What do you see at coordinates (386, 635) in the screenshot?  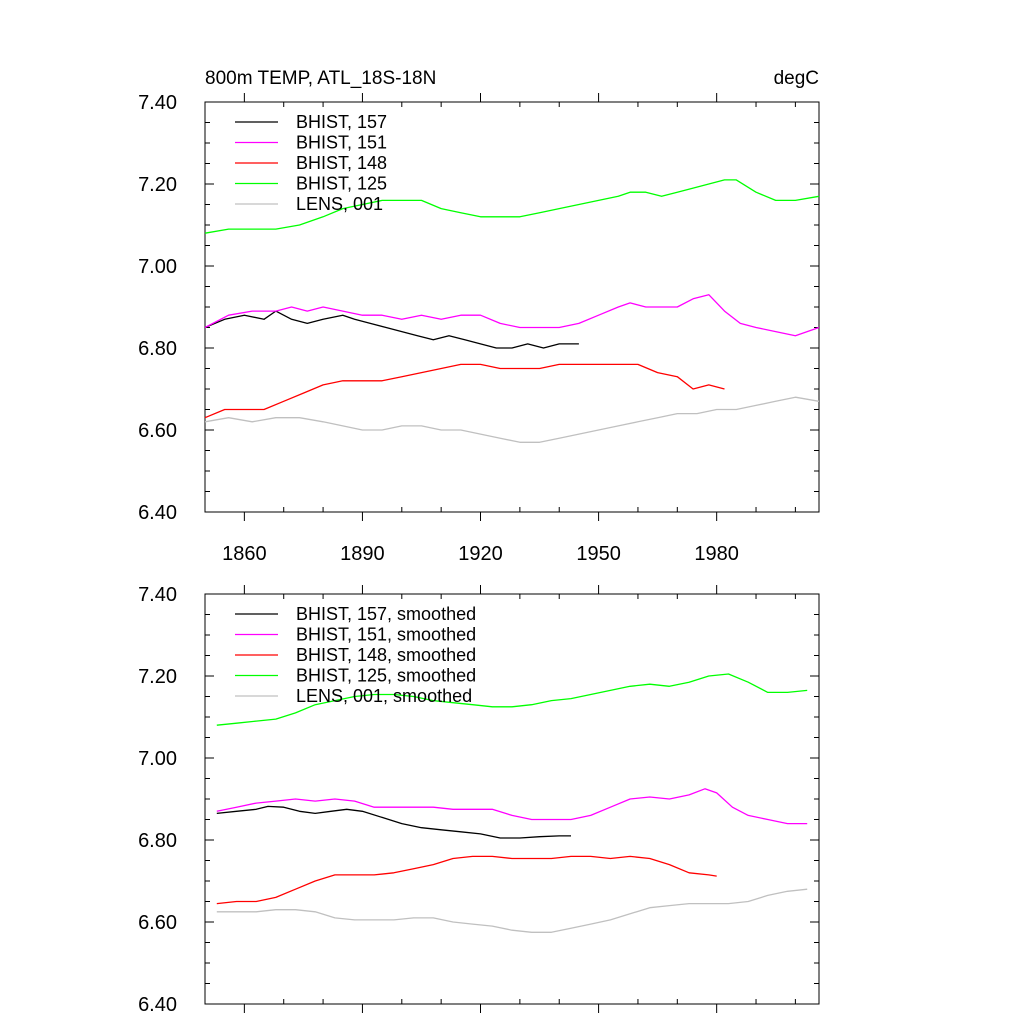 I see `legend-label: BHIST, 151, smoothed` at bounding box center [386, 635].